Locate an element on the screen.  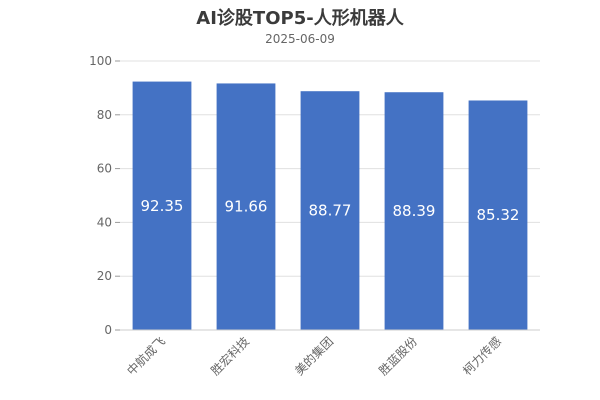
bar-value-label: 88.39 is located at coordinates (414, 211).